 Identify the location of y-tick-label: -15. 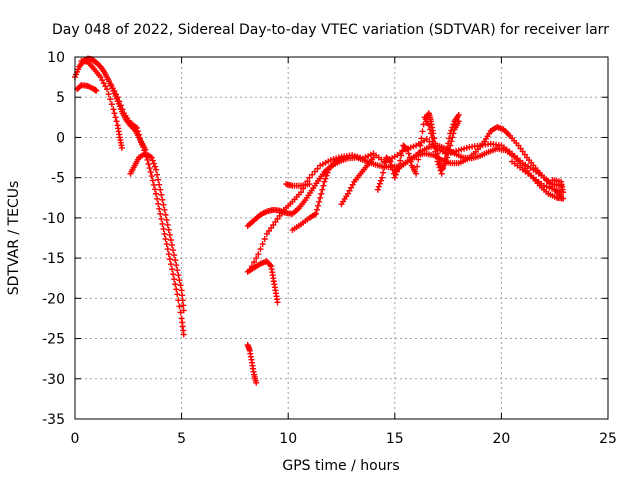
(53, 259).